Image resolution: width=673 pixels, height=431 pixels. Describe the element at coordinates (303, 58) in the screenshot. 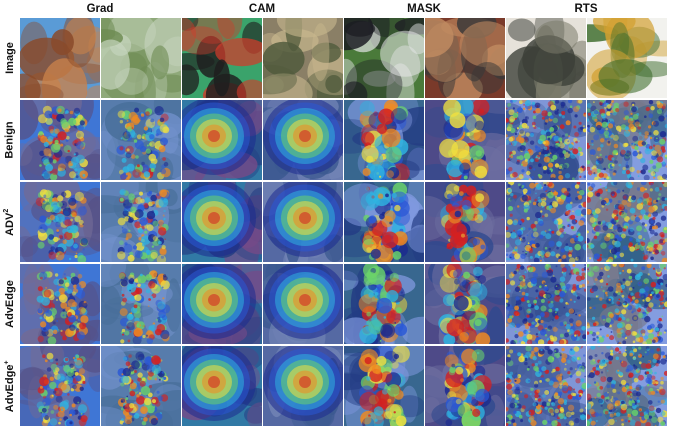

I see `image-leopard` at that location.